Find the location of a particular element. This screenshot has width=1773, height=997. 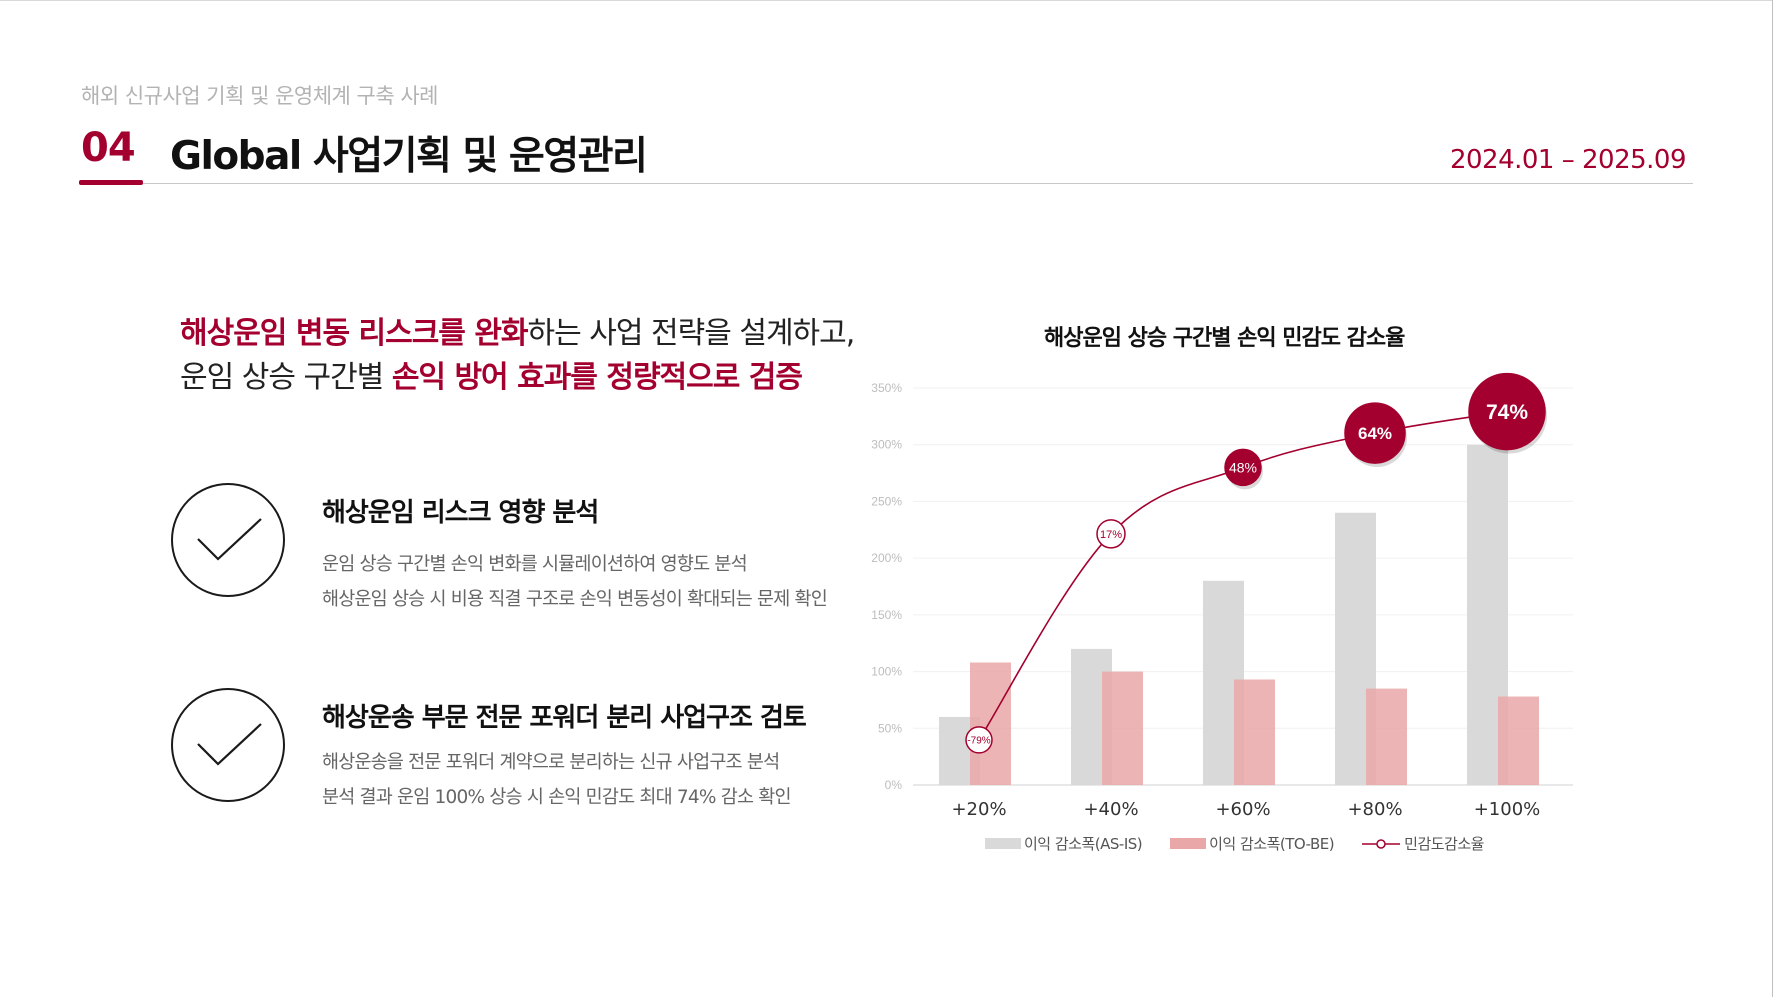

legend-swatch-line is located at coordinates (1381, 843).